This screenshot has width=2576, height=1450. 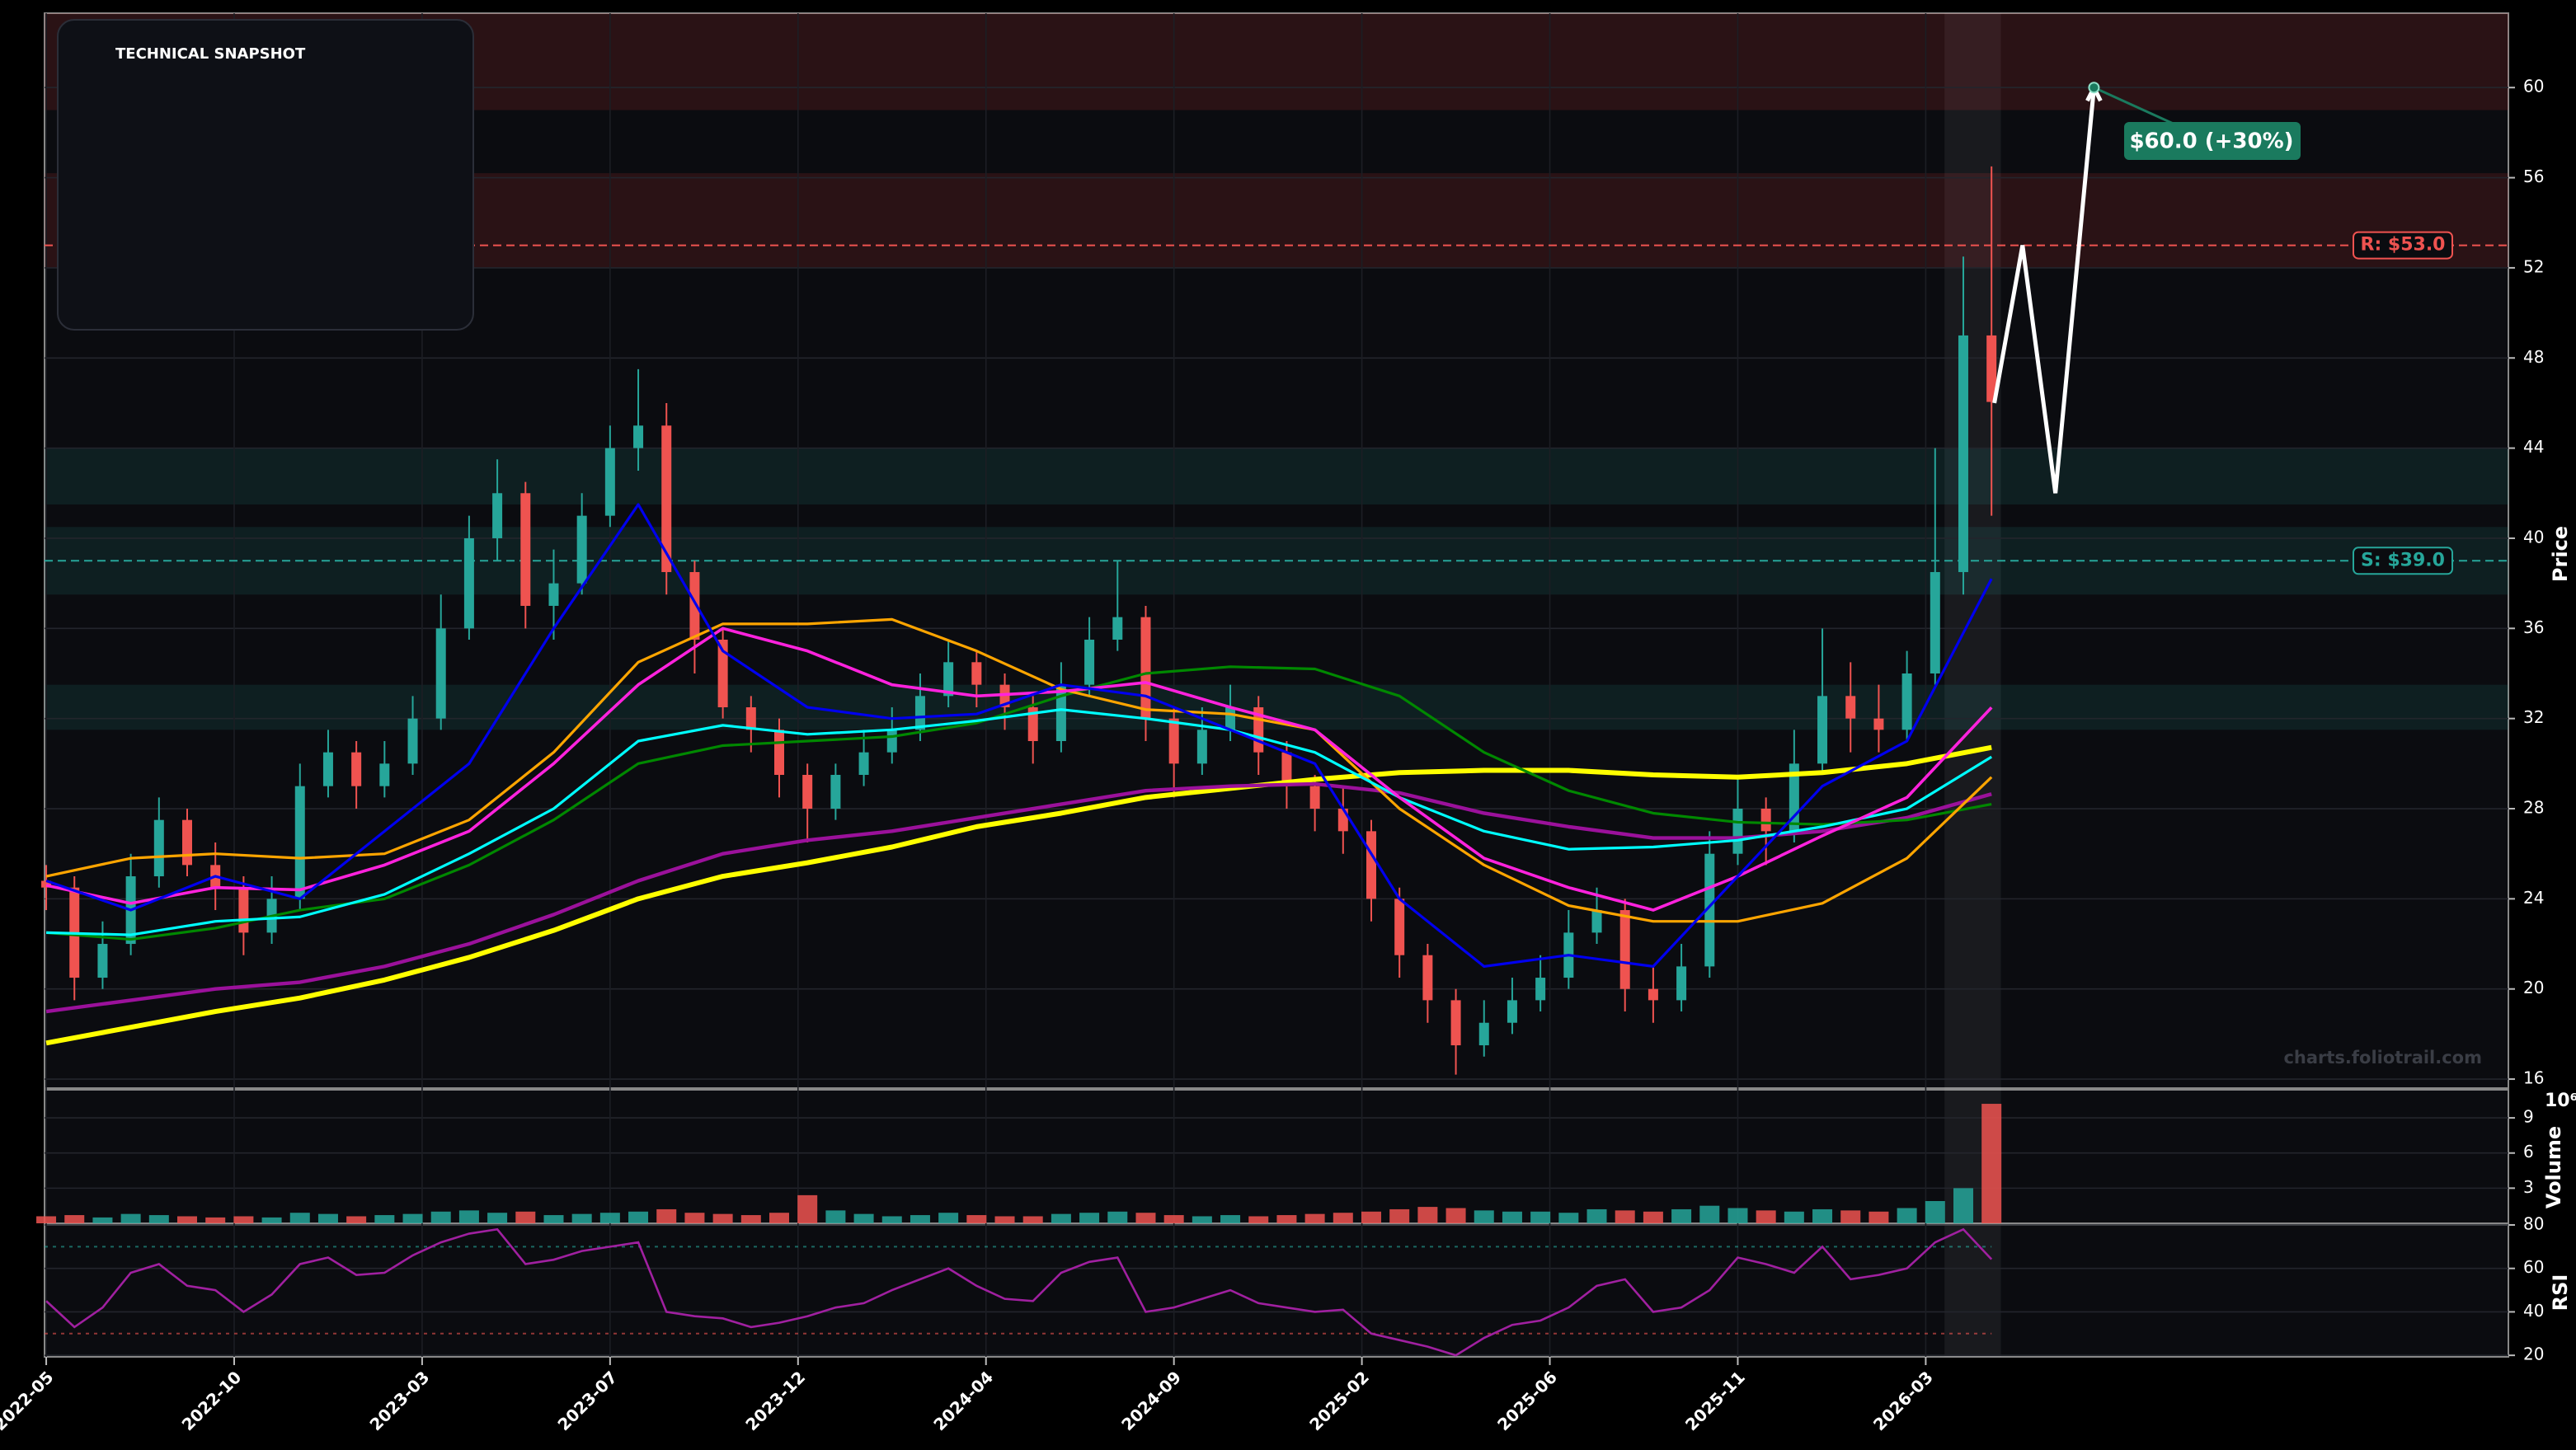 I want to click on volume-offset: 10⁶, so click(x=2560, y=1101).